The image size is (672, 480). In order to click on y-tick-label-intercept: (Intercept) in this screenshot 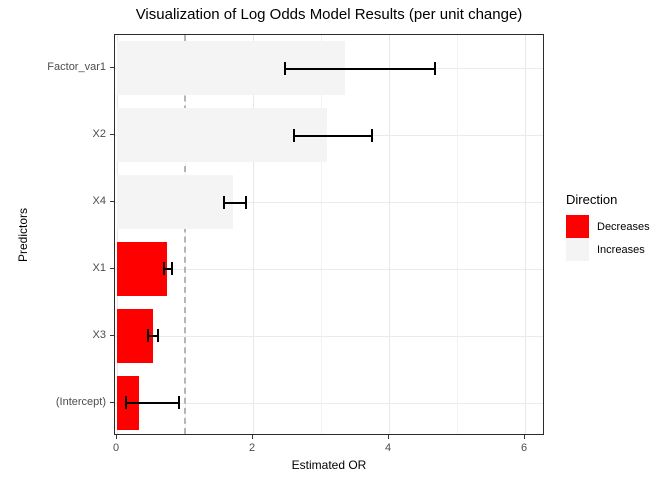, I will do `click(80, 402)`.